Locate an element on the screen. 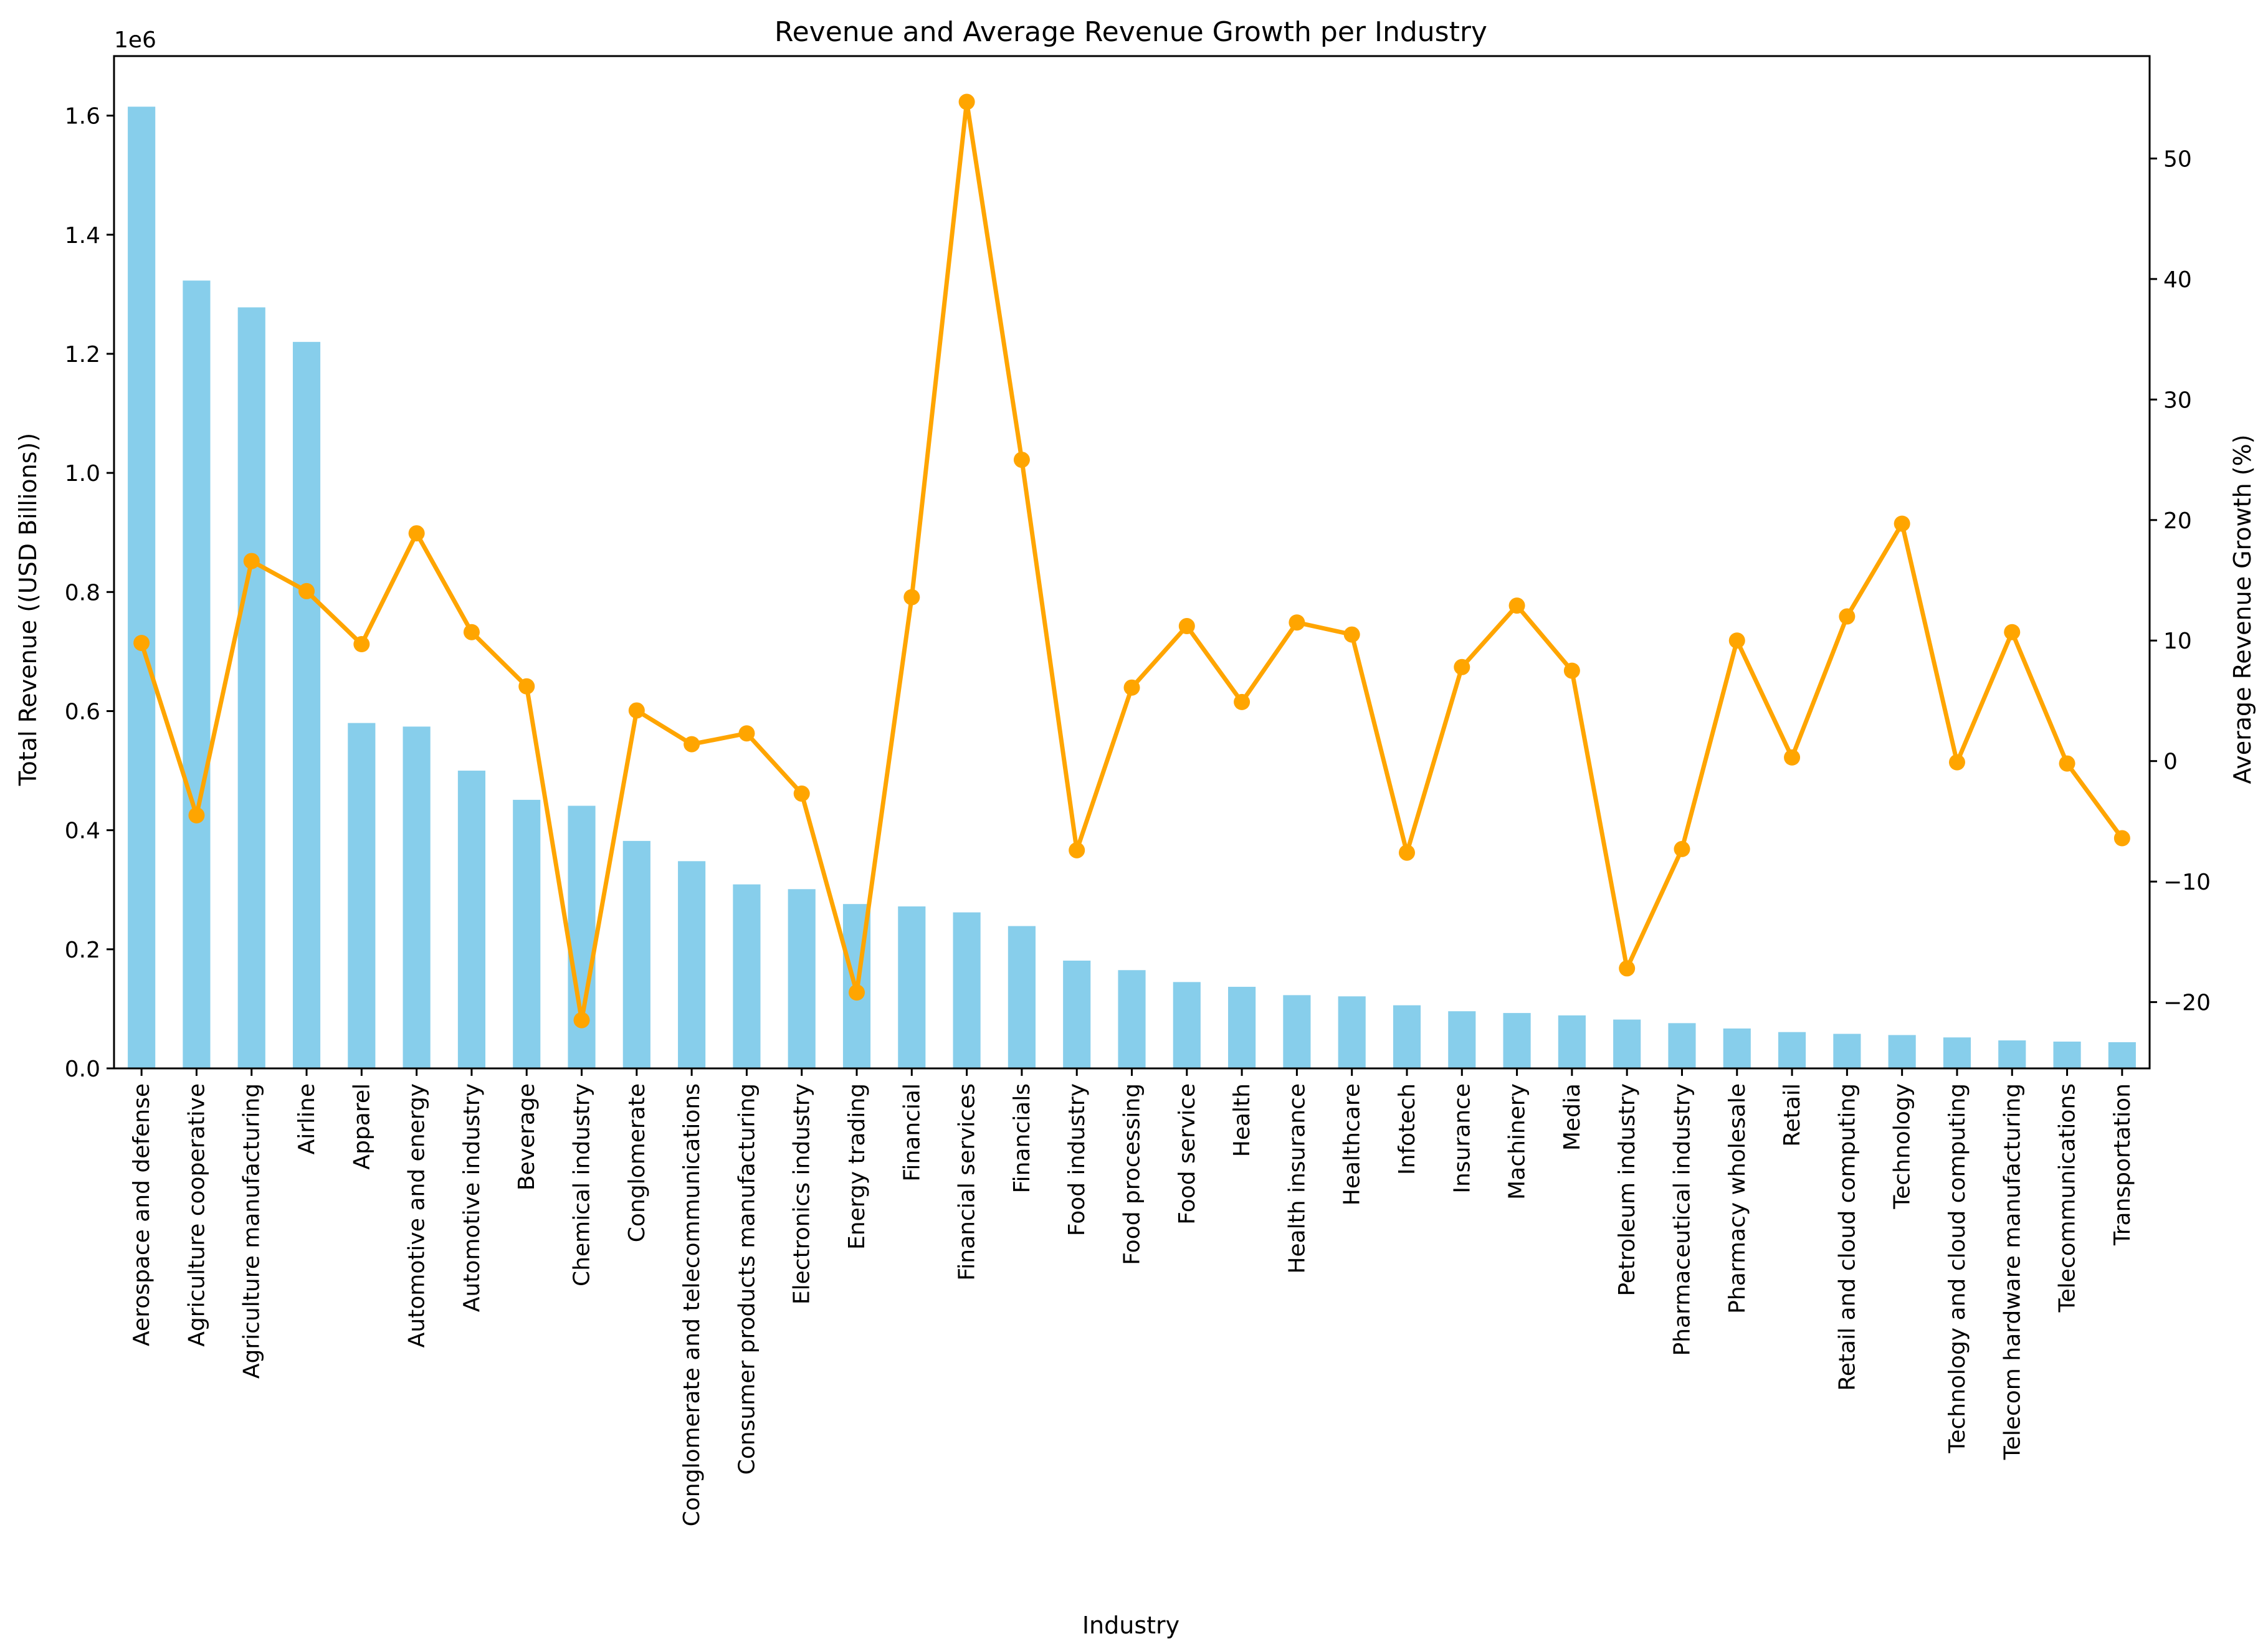 The width and height of the screenshot is (2268, 1649). x-tick-label: Technology and cloud computing is located at coordinates (1957, 1268).